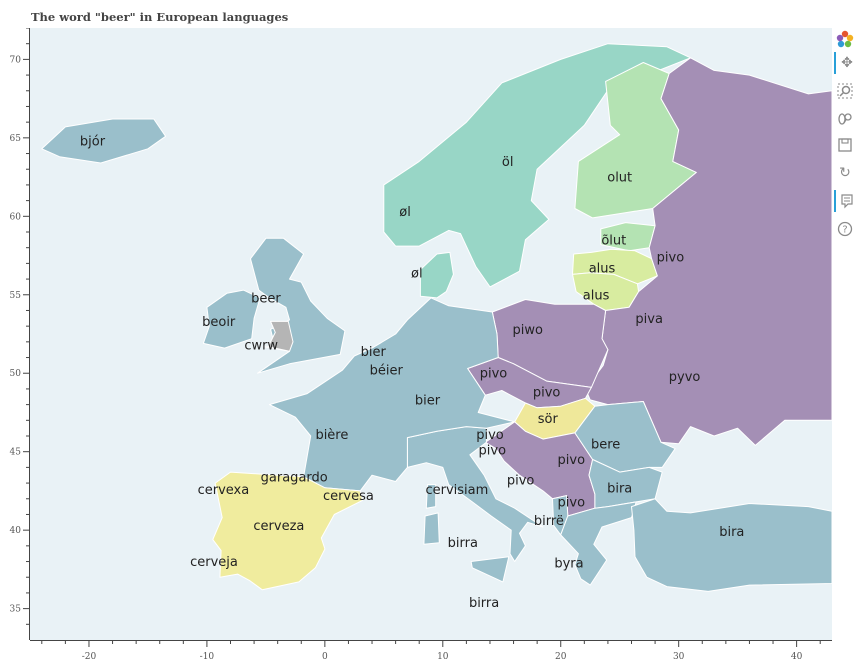 This screenshot has width=865, height=667. I want to click on box-zoom-icon, so click(845, 91).